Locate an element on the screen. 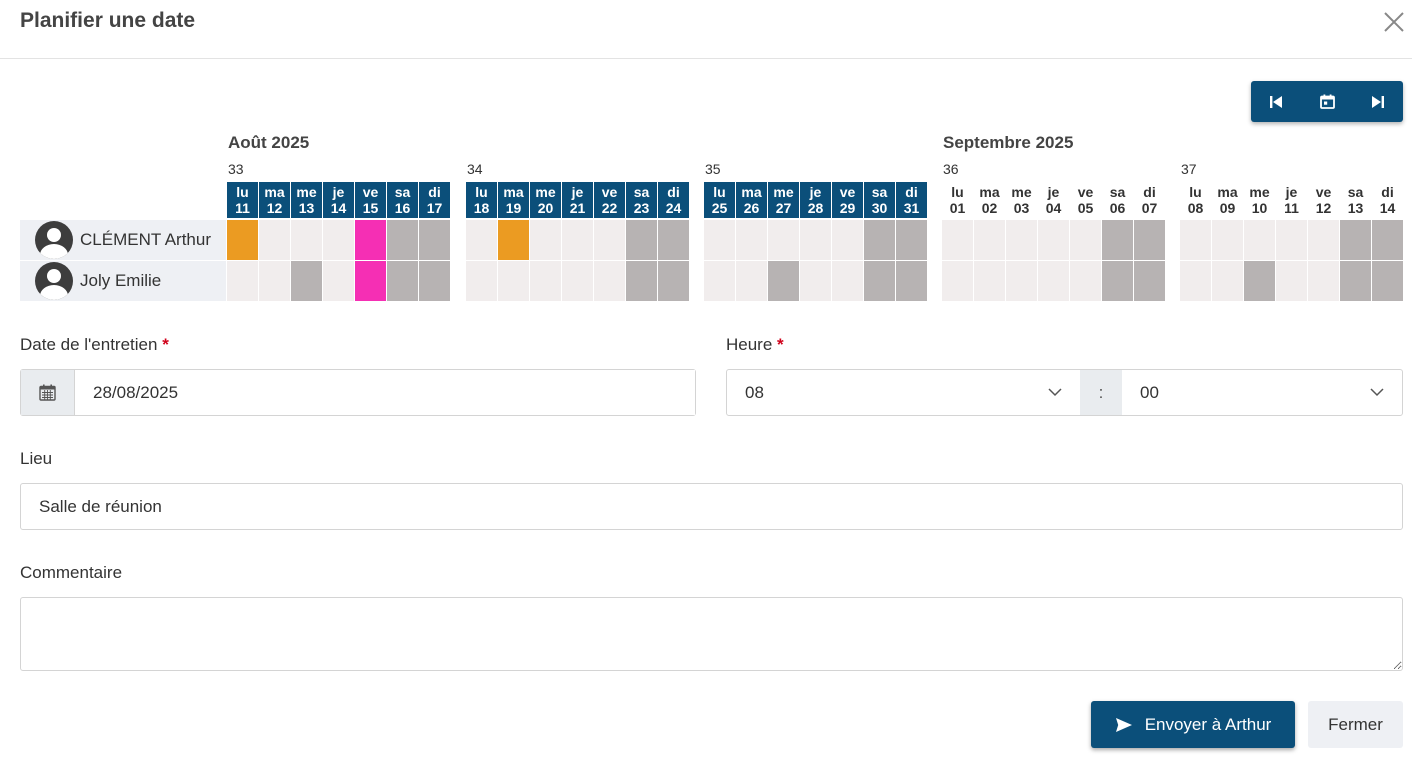  skip-previous-icon is located at coordinates (1276, 101).